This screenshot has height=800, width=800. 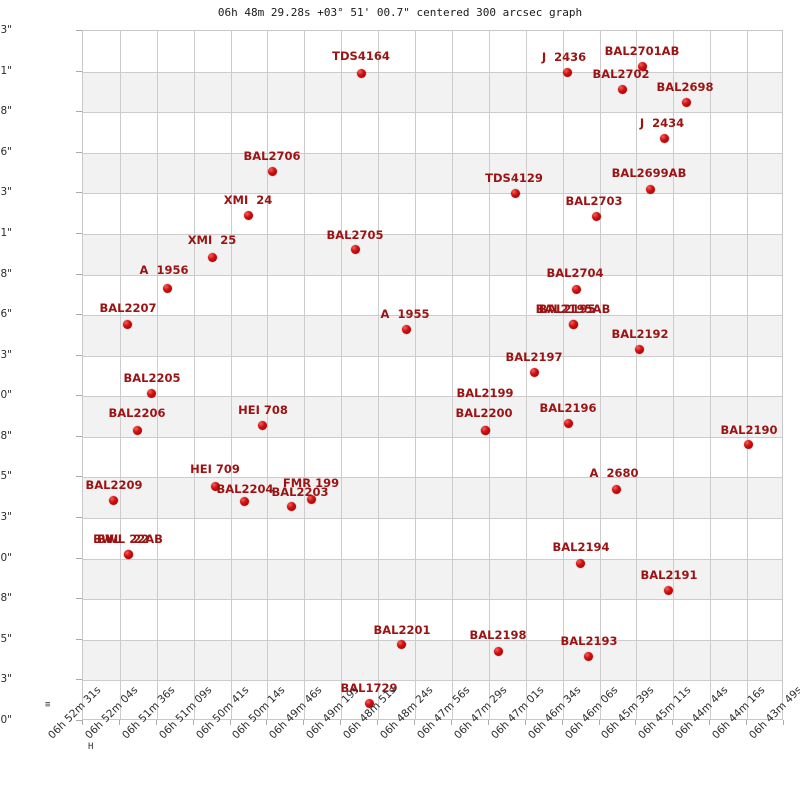 I want to click on axis-artifact-glyph-bottom: H, so click(x=91, y=747).